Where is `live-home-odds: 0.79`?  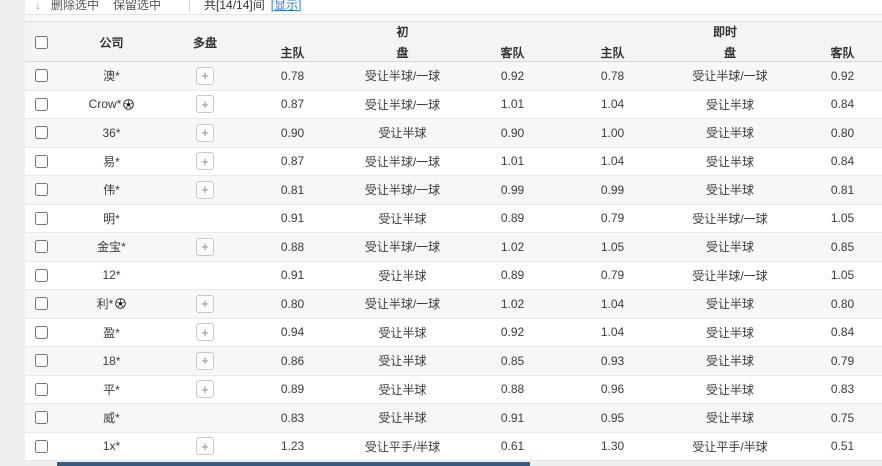
live-home-odds: 0.79 is located at coordinates (612, 275).